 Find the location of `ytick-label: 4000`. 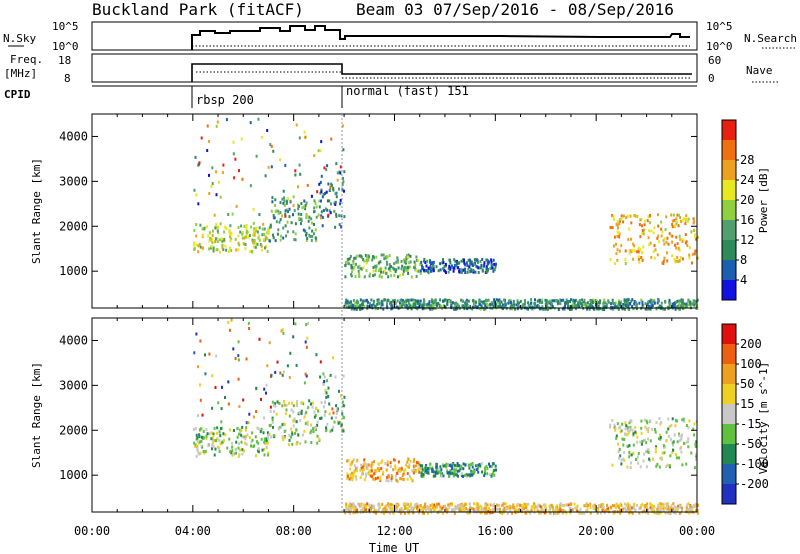

ytick-label: 4000 is located at coordinates (73, 136).